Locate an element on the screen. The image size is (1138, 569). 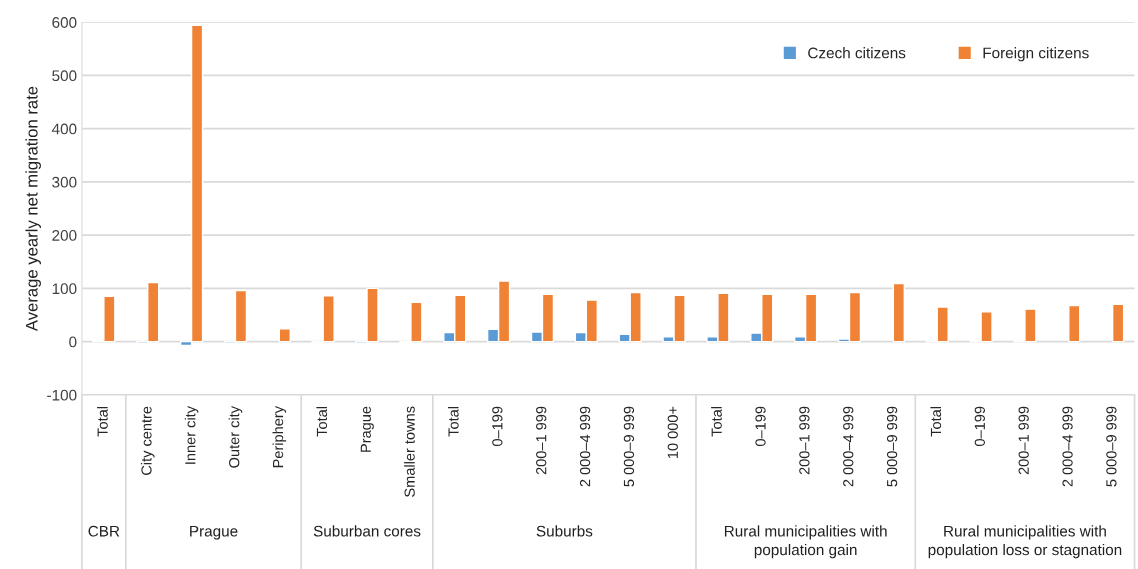
x-tick-label: Outer city is located at coordinates (235, 437).